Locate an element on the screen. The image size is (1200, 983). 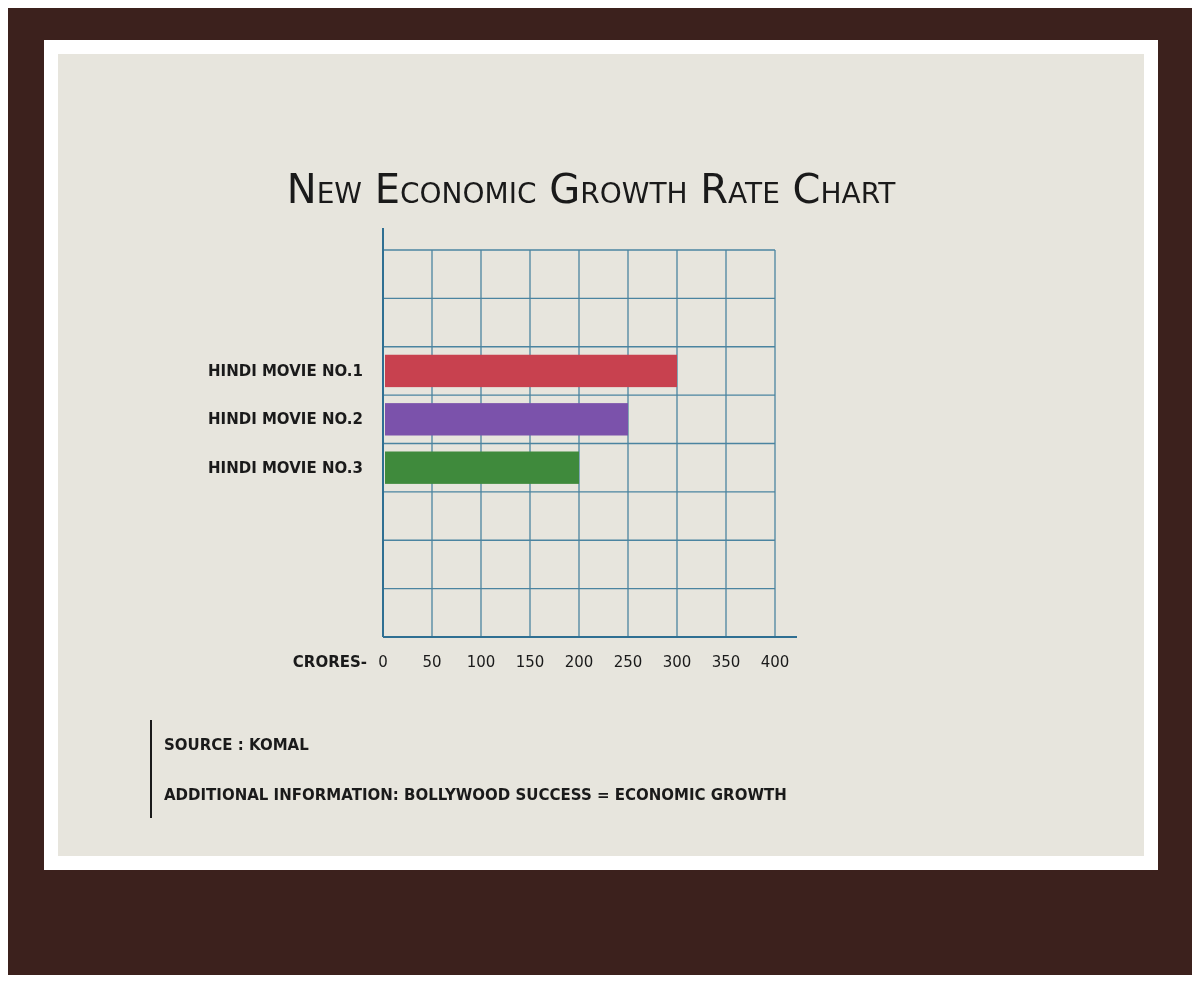
chart-title: New Economic Growth Rate Chart is located at coordinates (591, 189).